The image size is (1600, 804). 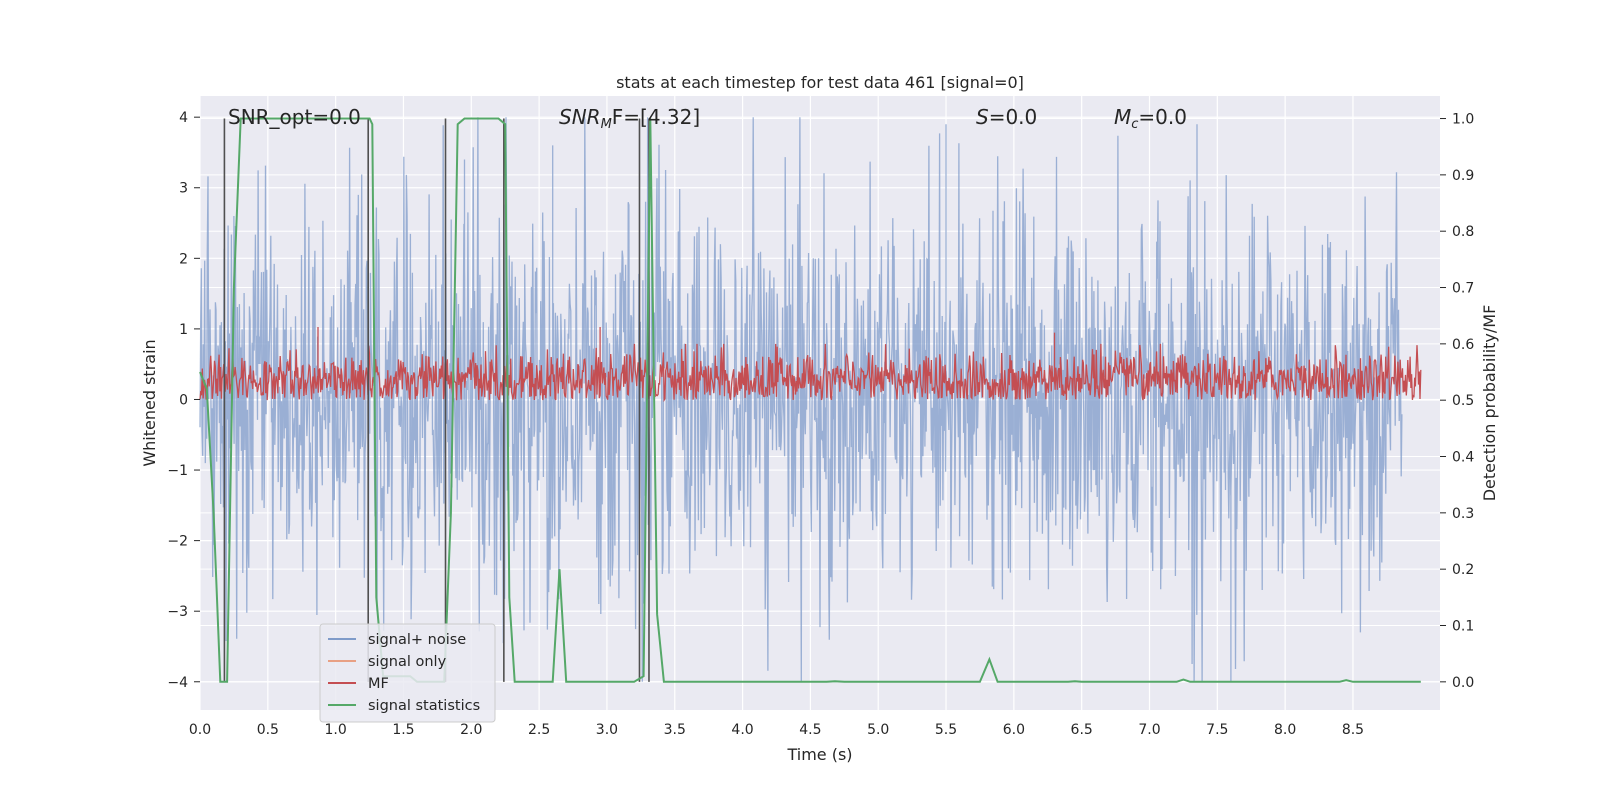 What do you see at coordinates (403, 730) in the screenshot?
I see `x-tick-label: 1.5` at bounding box center [403, 730].